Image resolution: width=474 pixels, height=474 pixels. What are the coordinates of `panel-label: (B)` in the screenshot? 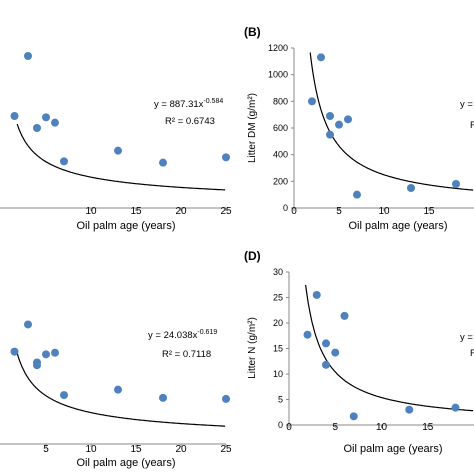 It's located at (252, 32).